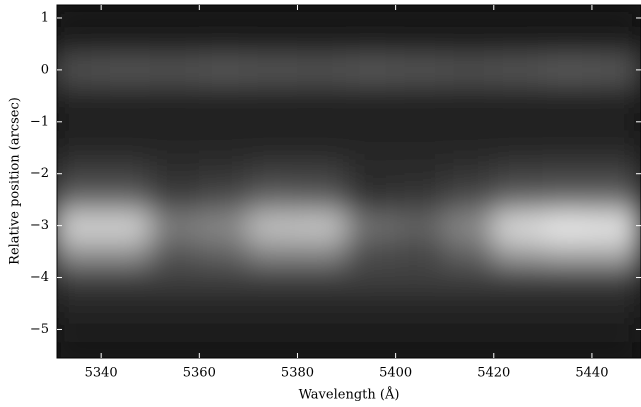 This screenshot has width=641, height=407. What do you see at coordinates (45, 17) in the screenshot?
I see `y-tick-label: 1` at bounding box center [45, 17].